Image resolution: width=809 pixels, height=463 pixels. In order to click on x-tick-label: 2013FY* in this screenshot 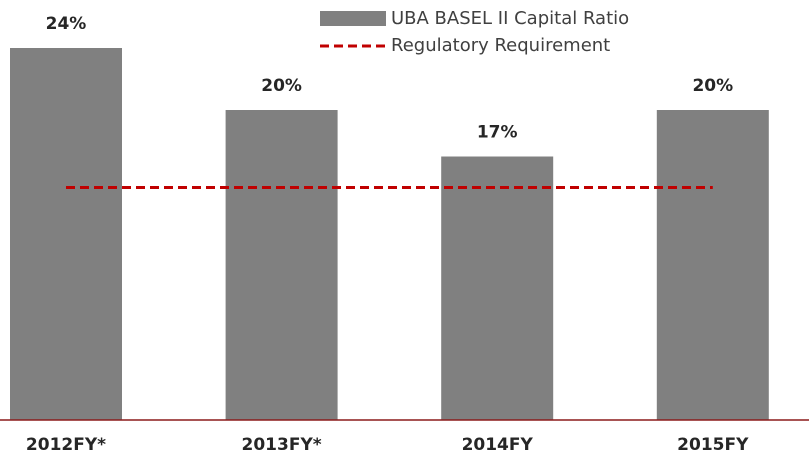, I will do `click(282, 445)`.